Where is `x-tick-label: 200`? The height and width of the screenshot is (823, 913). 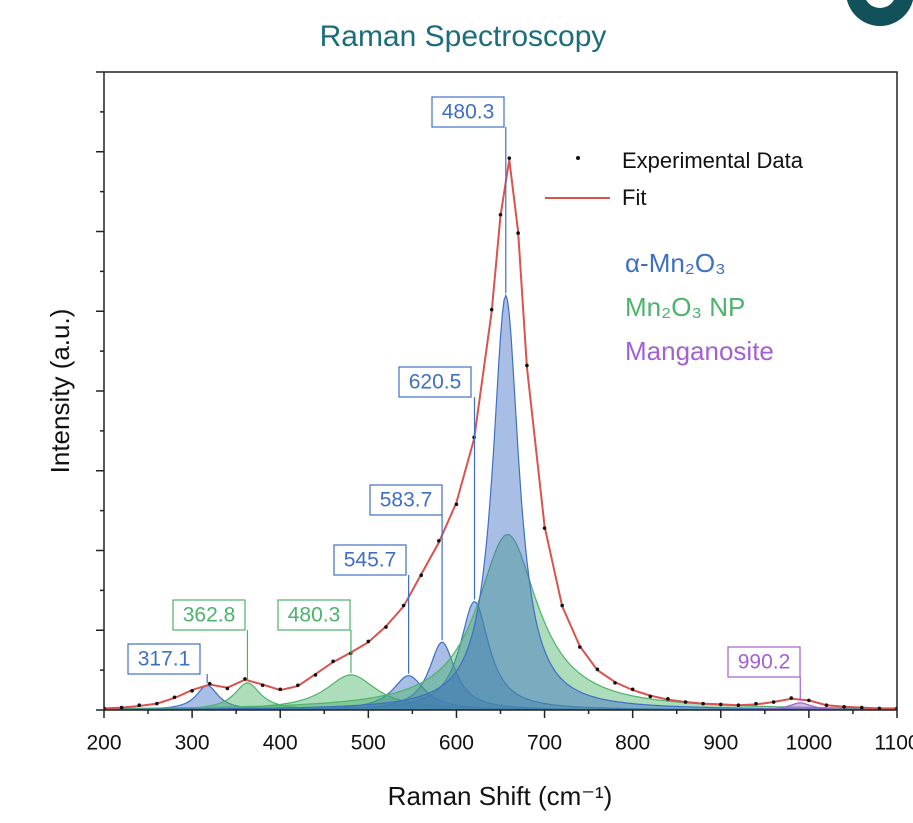
x-tick-label: 200 is located at coordinates (103, 743).